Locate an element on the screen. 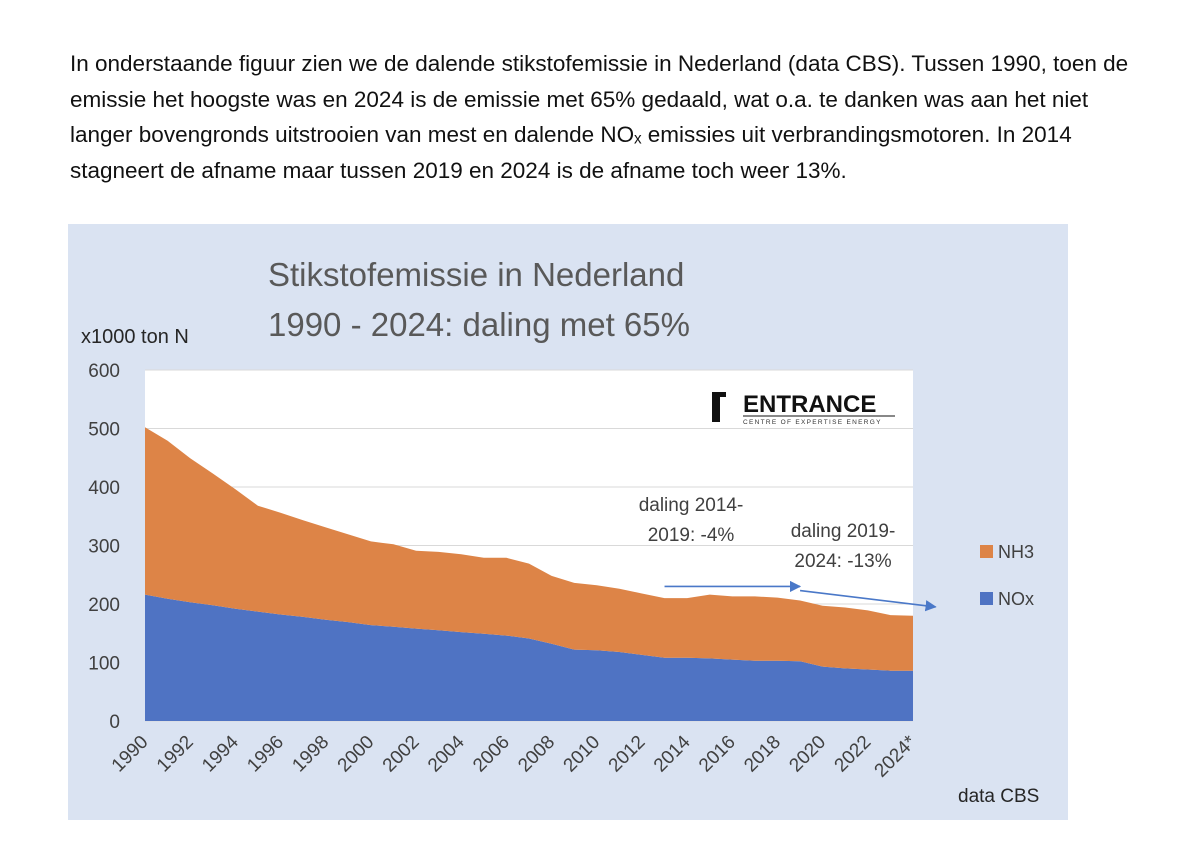  logo-name: ENTRANCE is located at coordinates (809, 404).